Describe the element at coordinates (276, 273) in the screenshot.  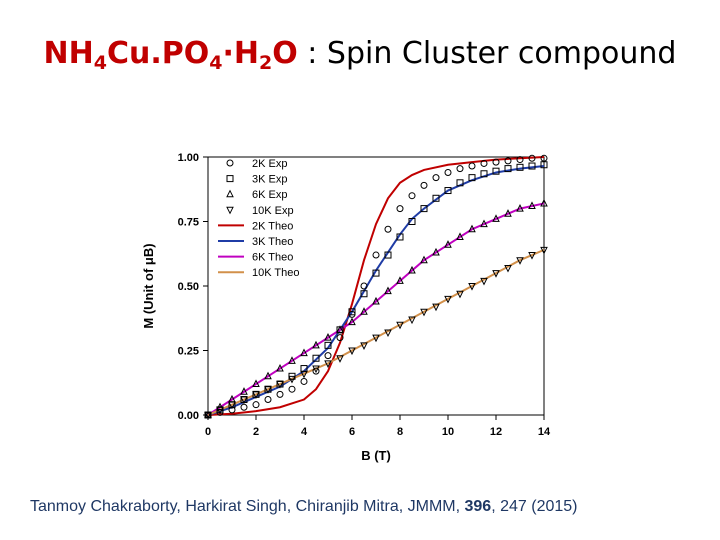
I see `legend-label: 10K Theo` at that location.